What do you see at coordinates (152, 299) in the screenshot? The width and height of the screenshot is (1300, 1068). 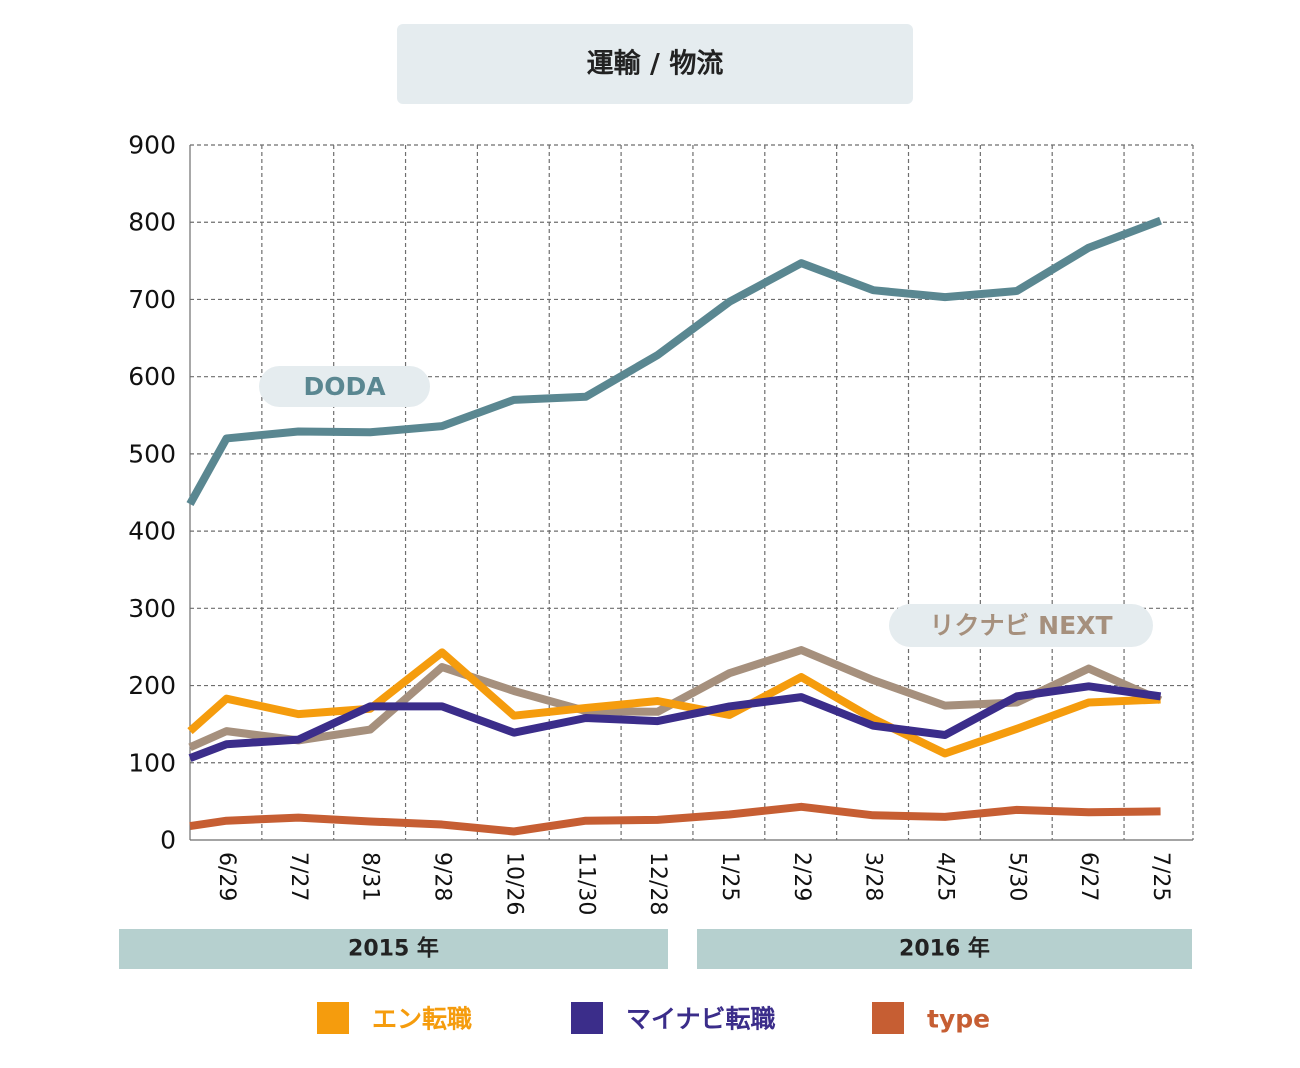 I see `y-tick-label: 700` at bounding box center [152, 299].